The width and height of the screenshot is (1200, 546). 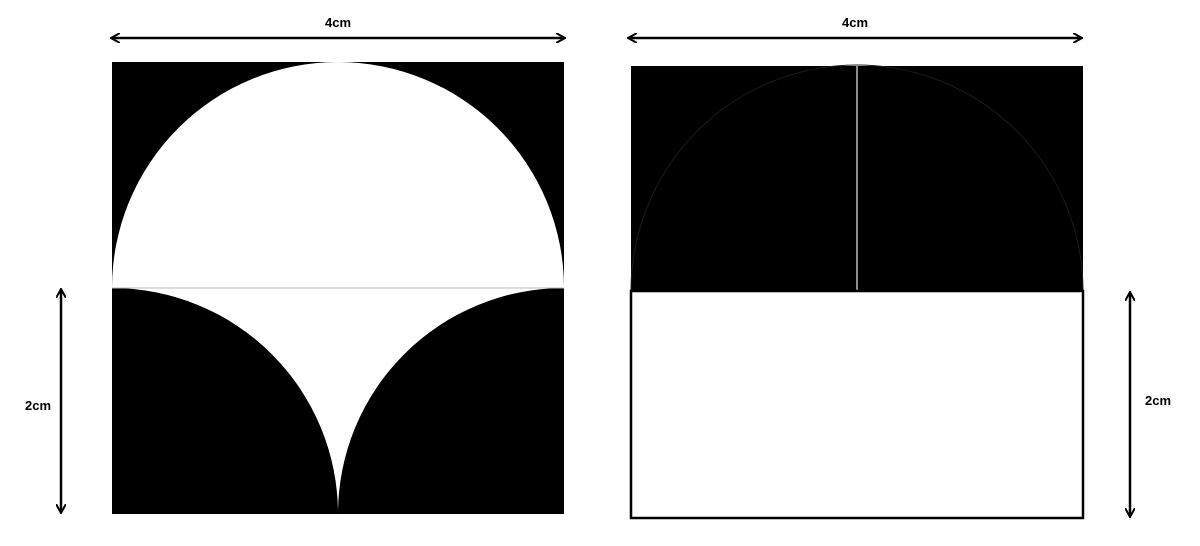 I want to click on left-width-label: 4cm, so click(x=338, y=22).